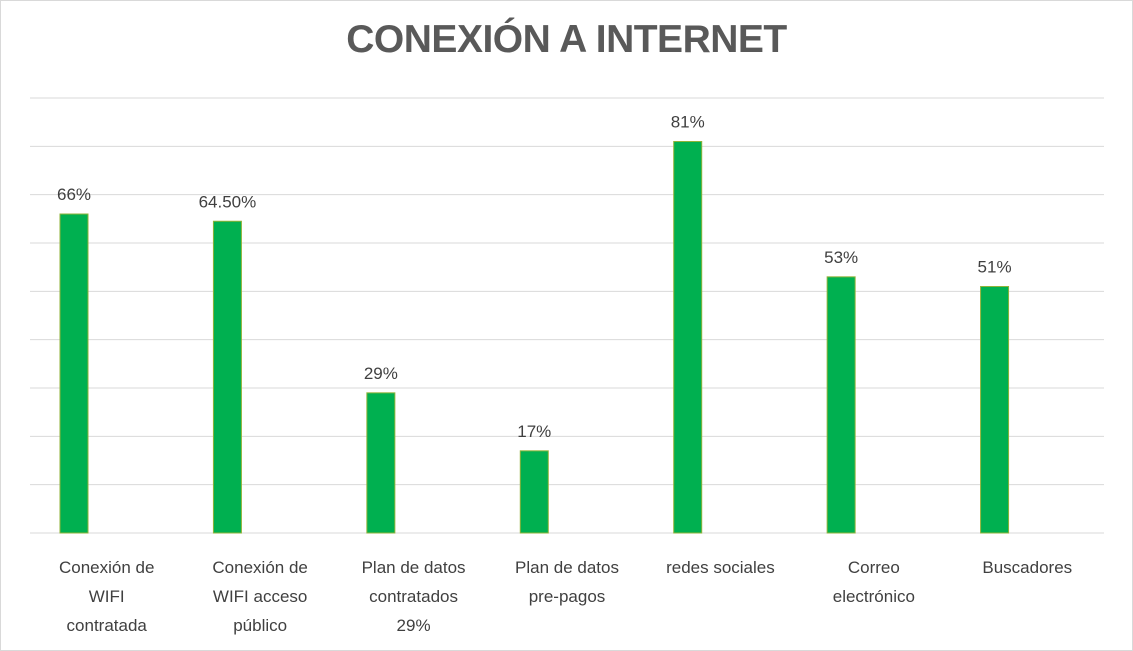  What do you see at coordinates (874, 596) in the screenshot?
I see `category-label-line: electrónico` at bounding box center [874, 596].